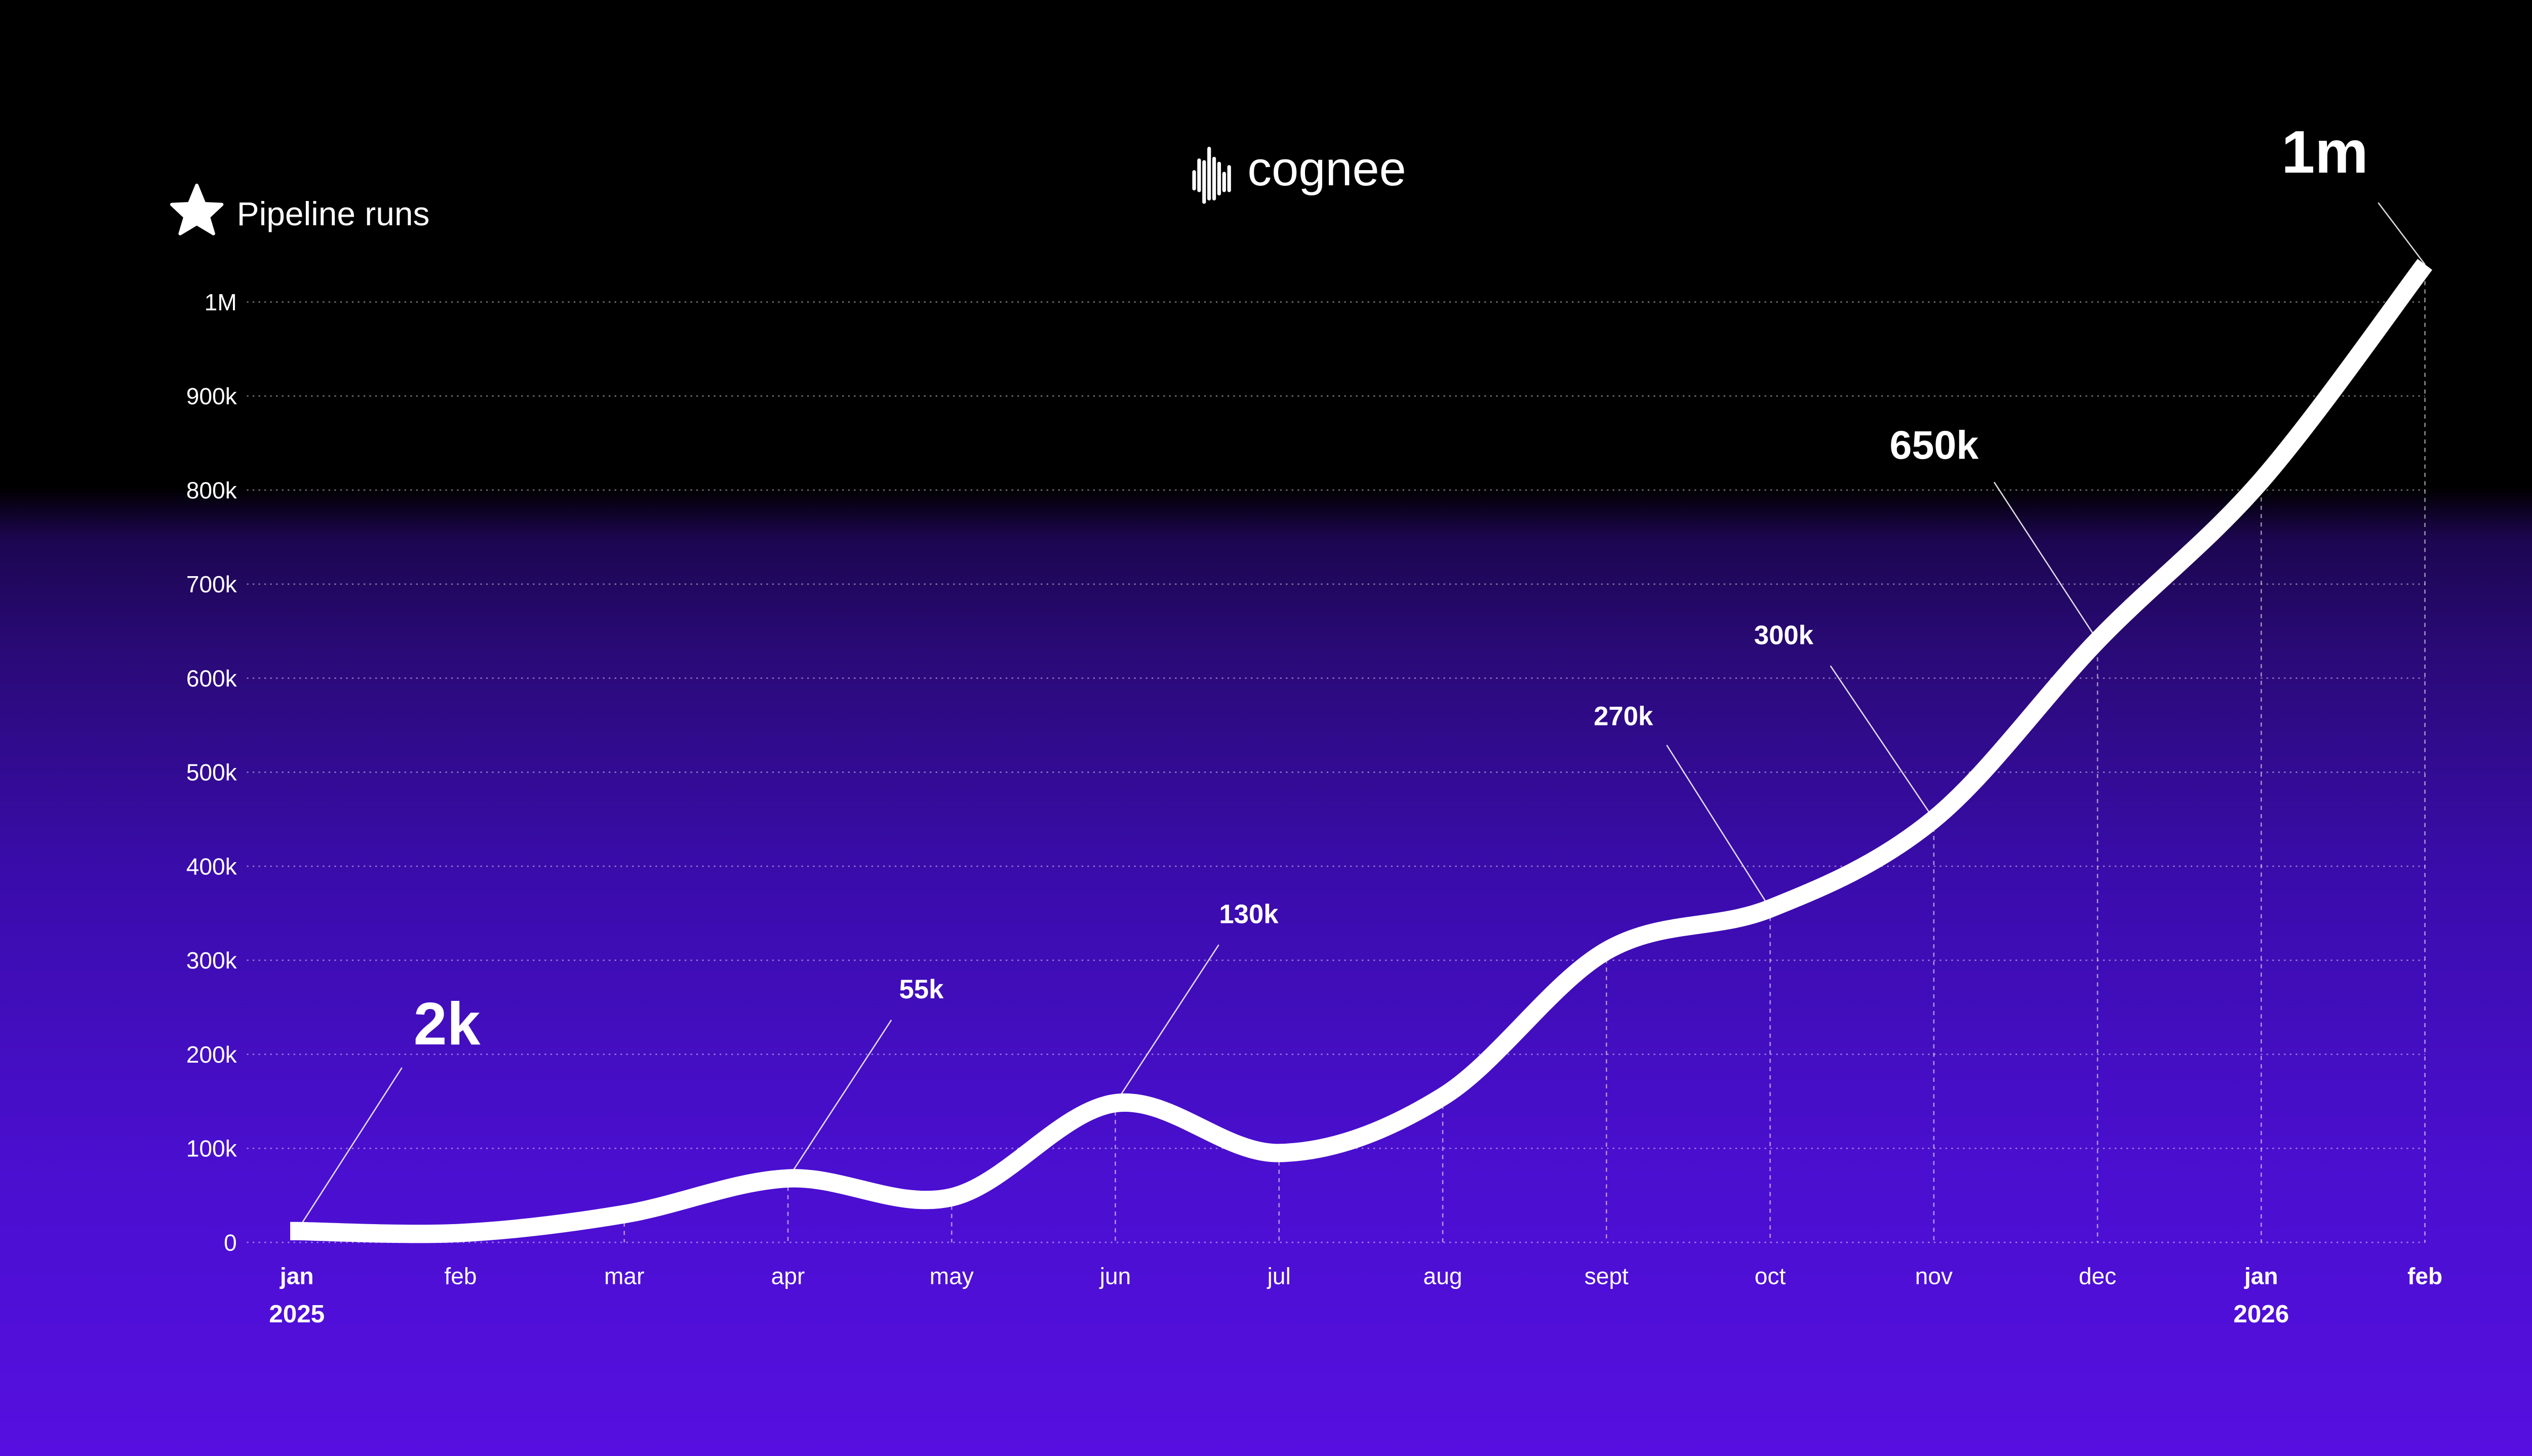 Image resolution: width=2532 pixels, height=1456 pixels. I want to click on year-label: 2026, so click(2261, 1314).